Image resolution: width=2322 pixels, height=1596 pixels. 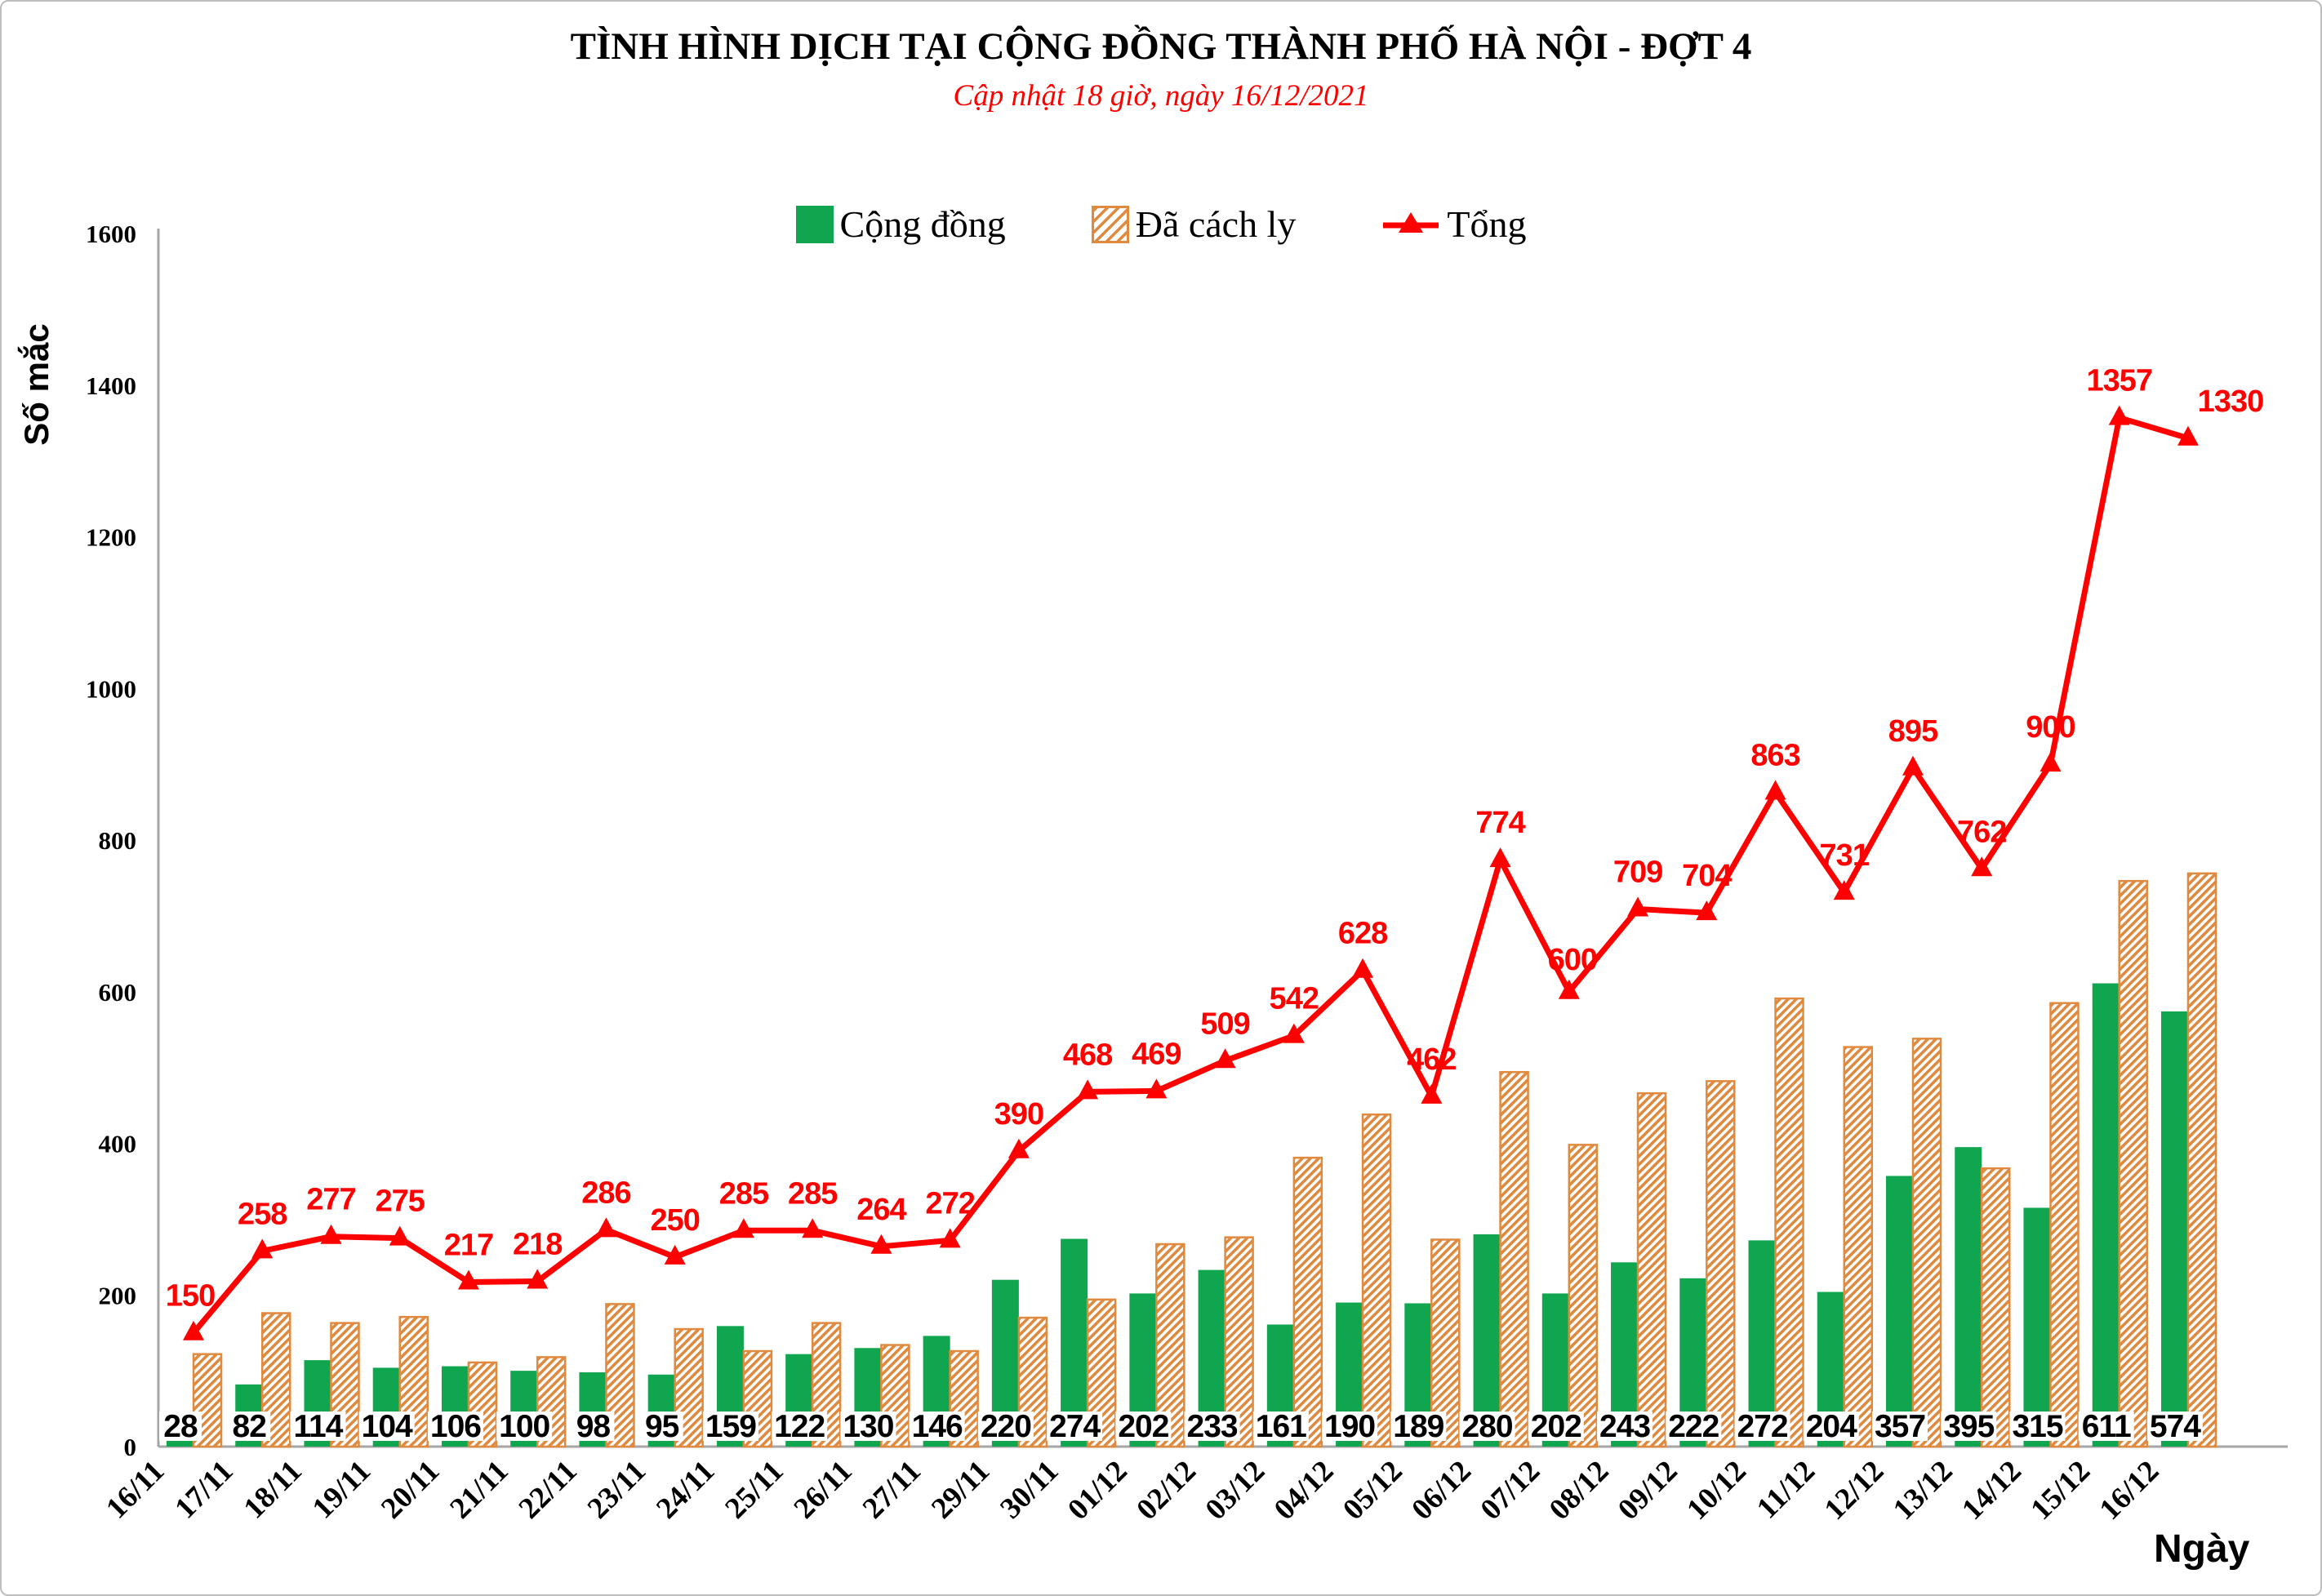 What do you see at coordinates (1418, 1426) in the screenshot?
I see `bar-value-label: 189` at bounding box center [1418, 1426].